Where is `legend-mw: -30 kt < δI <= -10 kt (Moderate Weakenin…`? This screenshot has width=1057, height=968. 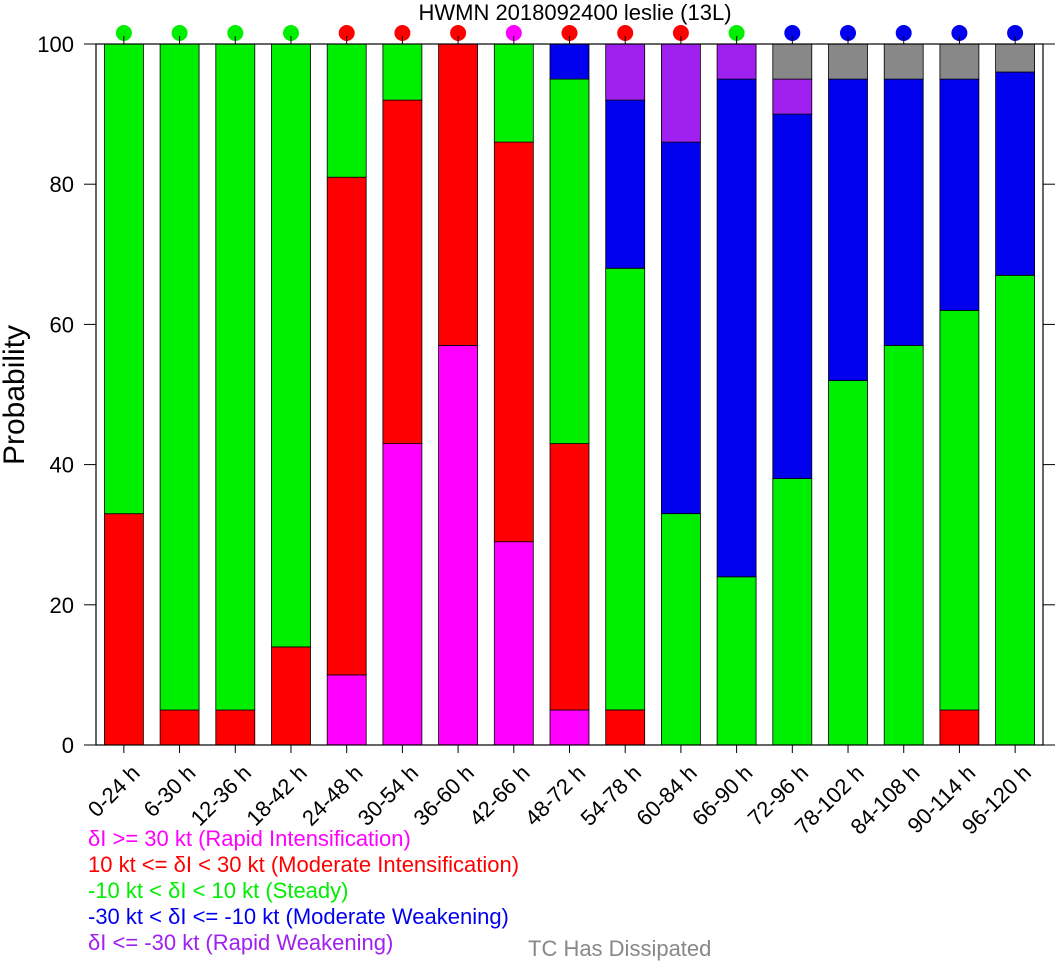 legend-mw: -30 kt < δI <= -10 kt (Moderate Weakenin… is located at coordinates (298, 916).